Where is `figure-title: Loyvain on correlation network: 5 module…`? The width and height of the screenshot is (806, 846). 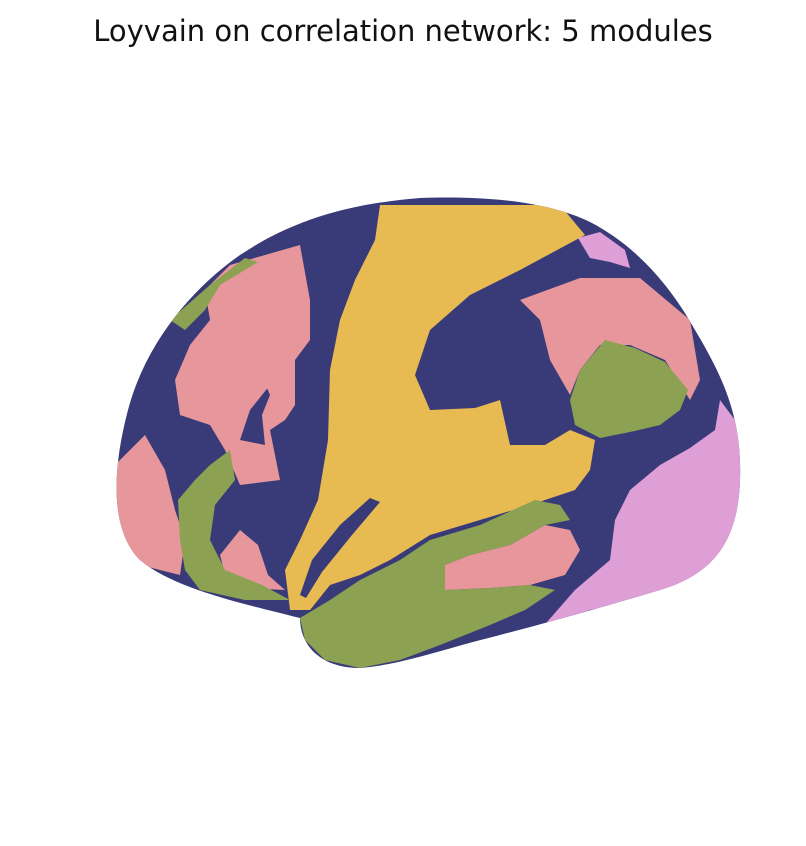
figure-title: Loyvain on correlation network: 5 module… is located at coordinates (403, 31).